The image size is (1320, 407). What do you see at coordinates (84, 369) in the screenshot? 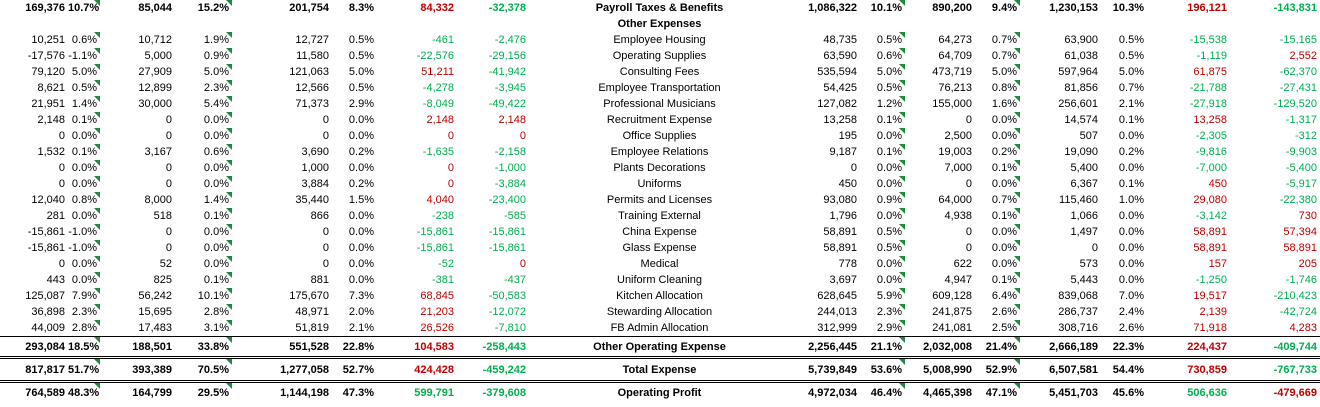
I see `percent-cell: 51.7%` at bounding box center [84, 369].